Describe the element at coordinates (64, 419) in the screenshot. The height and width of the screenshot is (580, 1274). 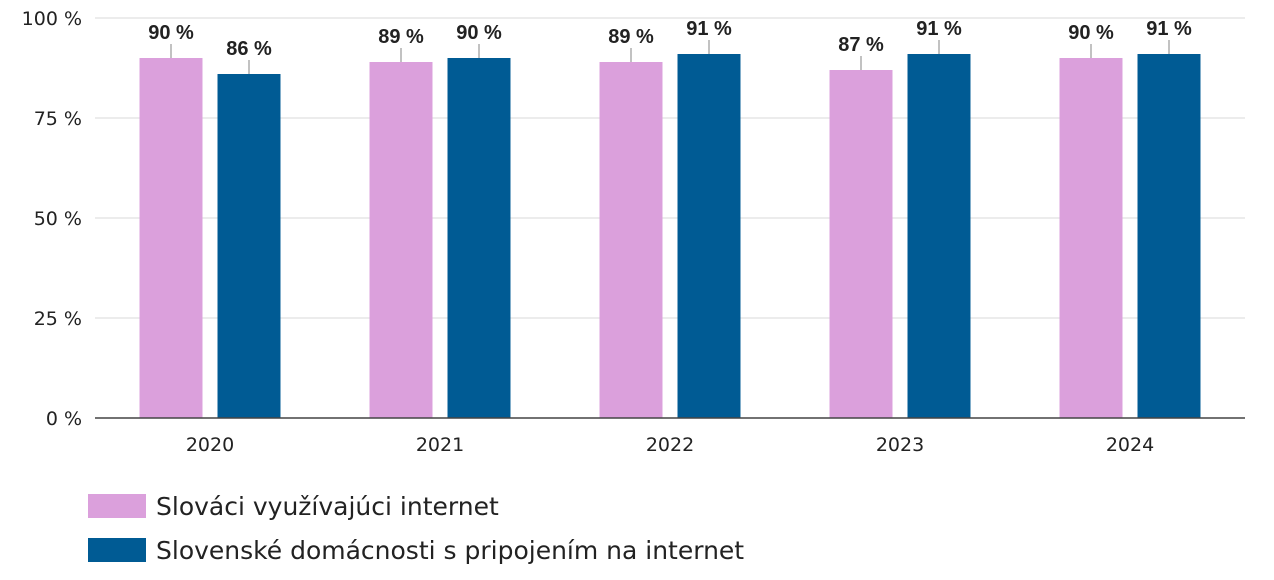
I see `y-tick-label: 0 %` at that location.